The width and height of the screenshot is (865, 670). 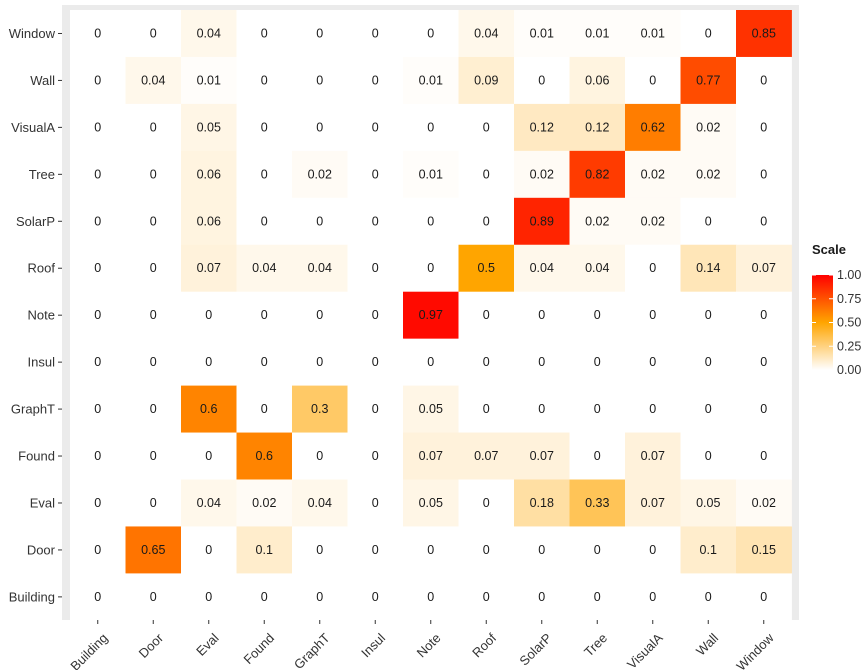 What do you see at coordinates (849, 346) in the screenshot?
I see `legend-tick-label: 0.25` at bounding box center [849, 346].